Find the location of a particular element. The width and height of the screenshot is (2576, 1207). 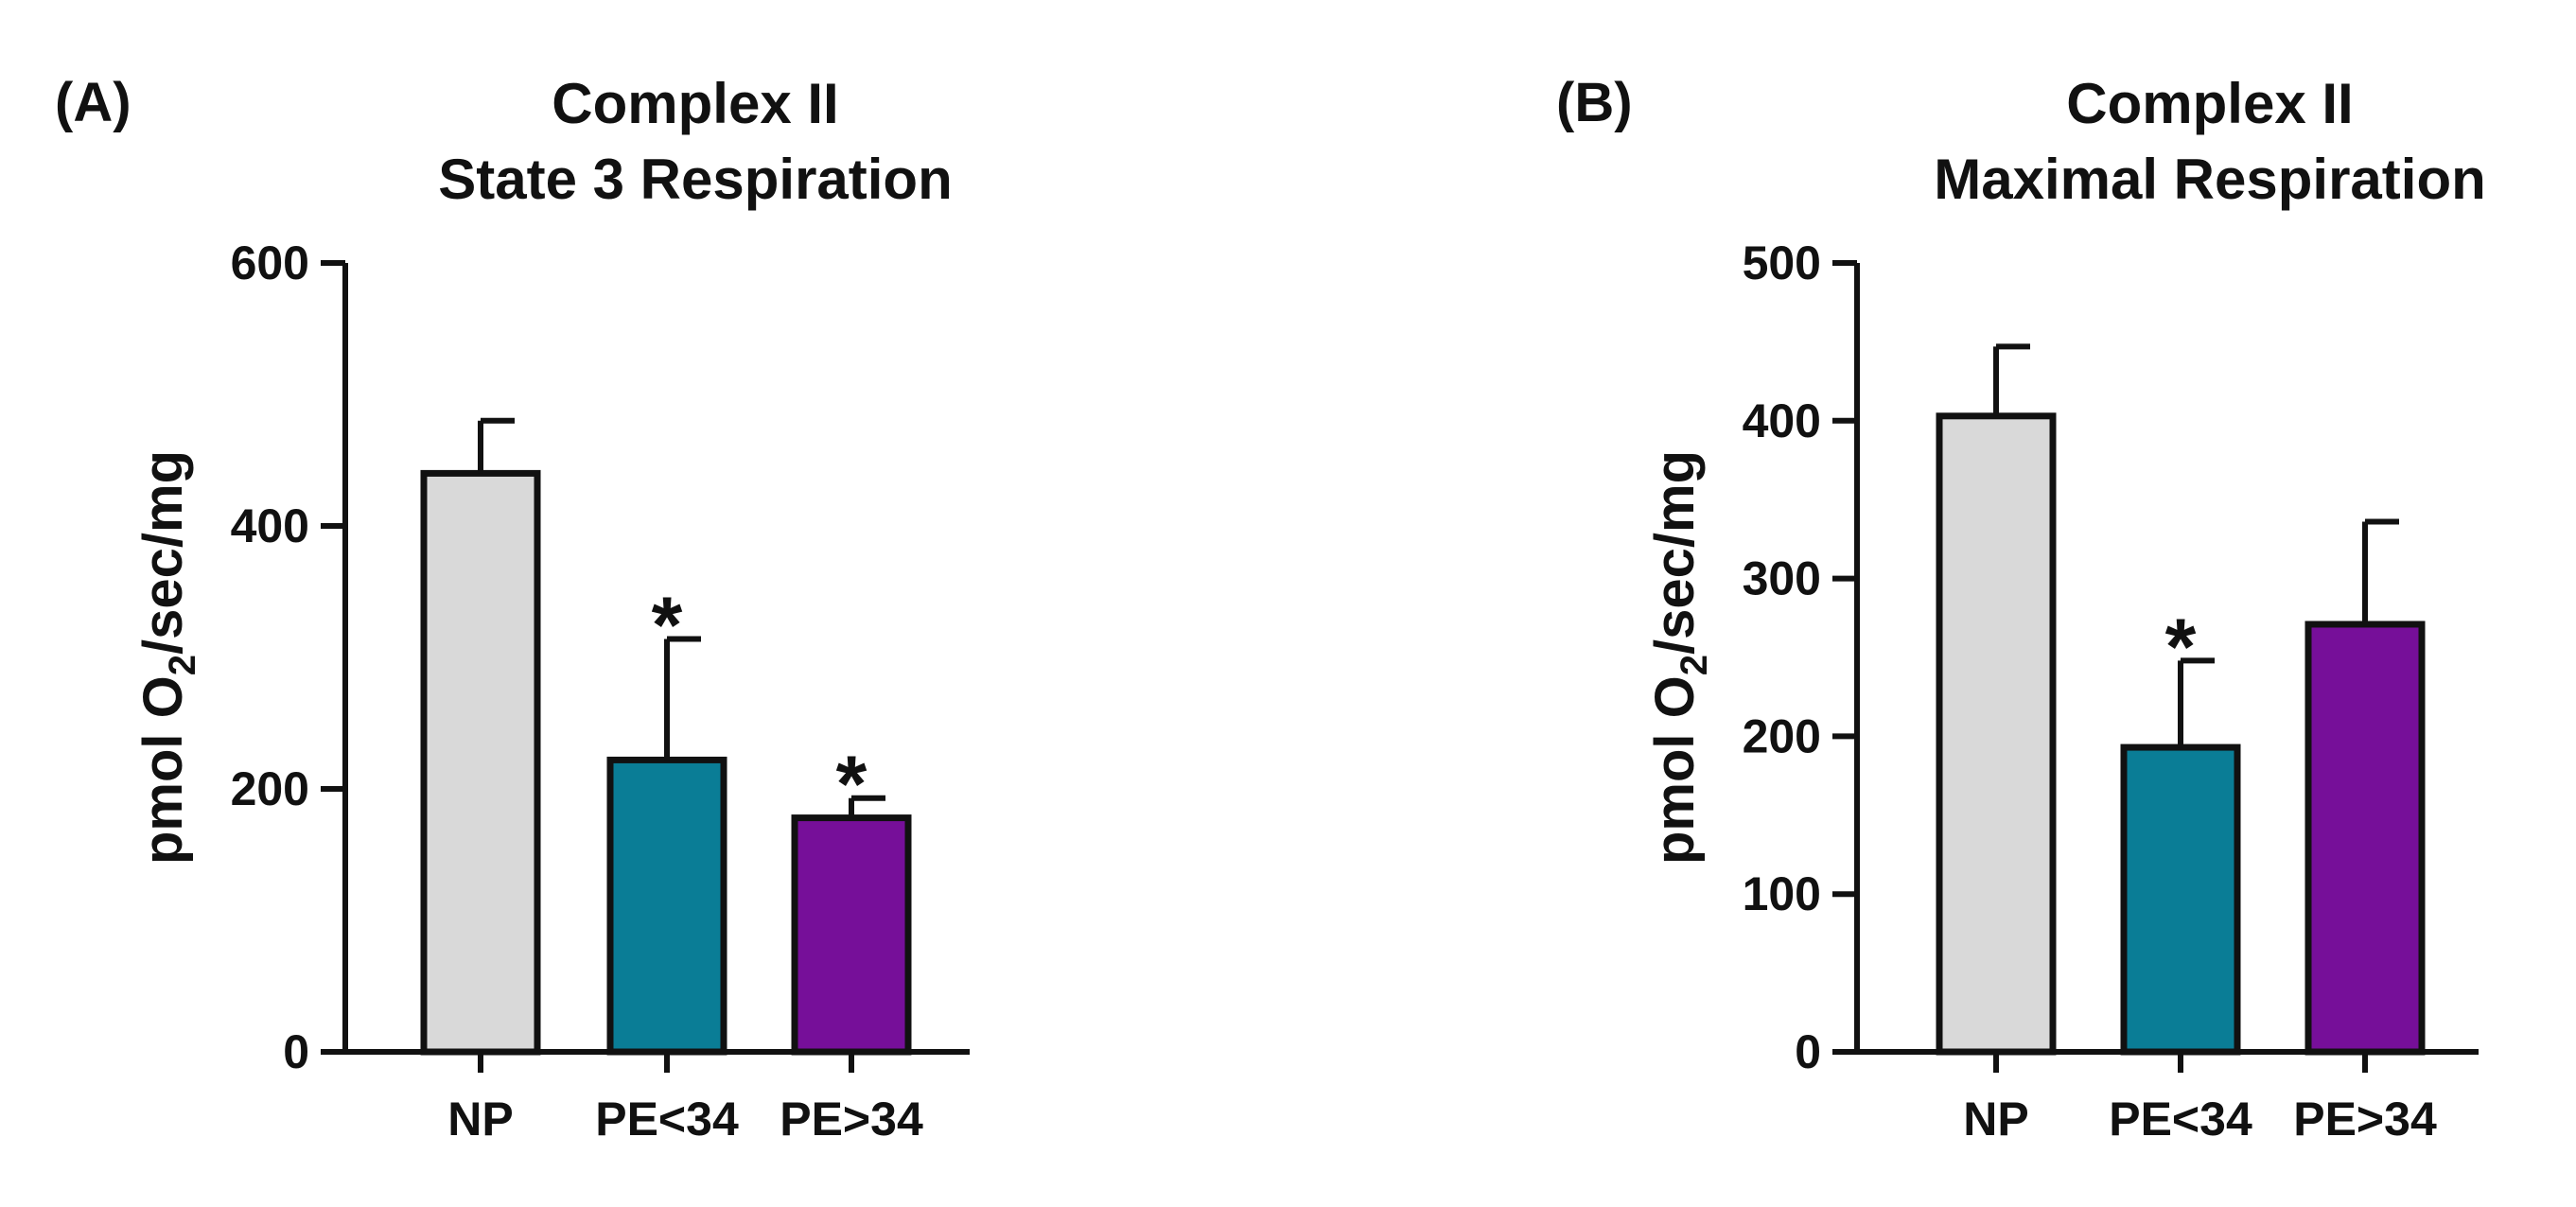

chart-title-line-2: Maximal Respiration is located at coordinates (2210, 179).